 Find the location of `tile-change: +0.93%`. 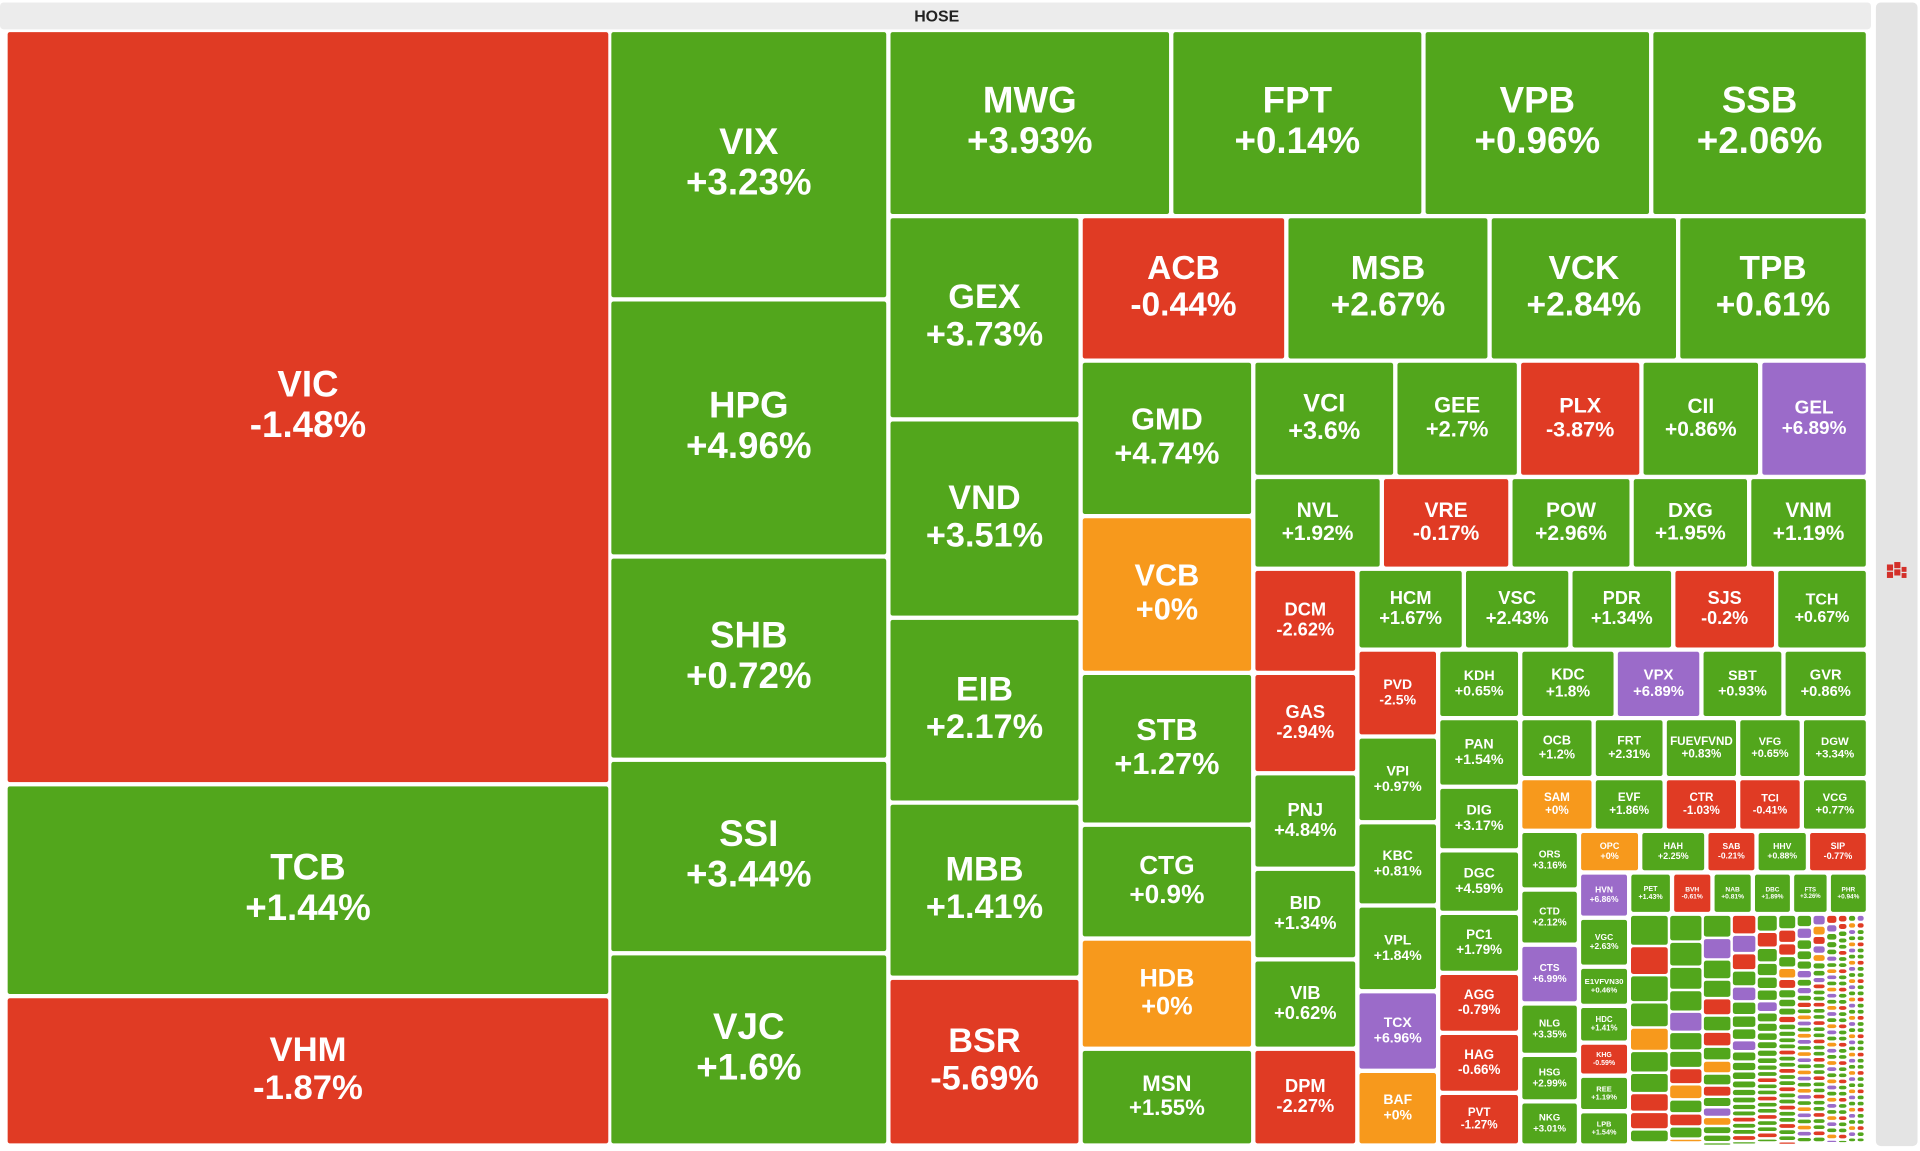

tile-change: +0.93% is located at coordinates (1742, 691).